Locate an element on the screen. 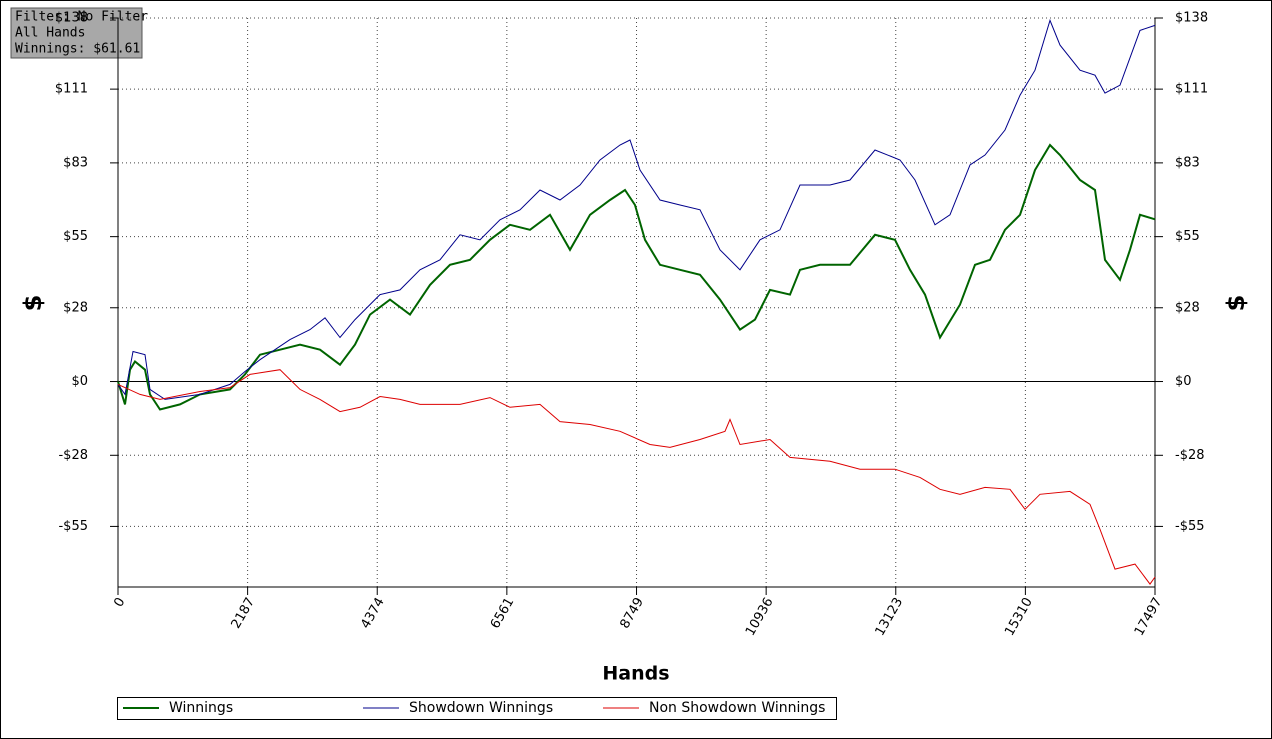 Image resolution: width=1272 pixels, height=739 pixels. legend is located at coordinates (477, 708).